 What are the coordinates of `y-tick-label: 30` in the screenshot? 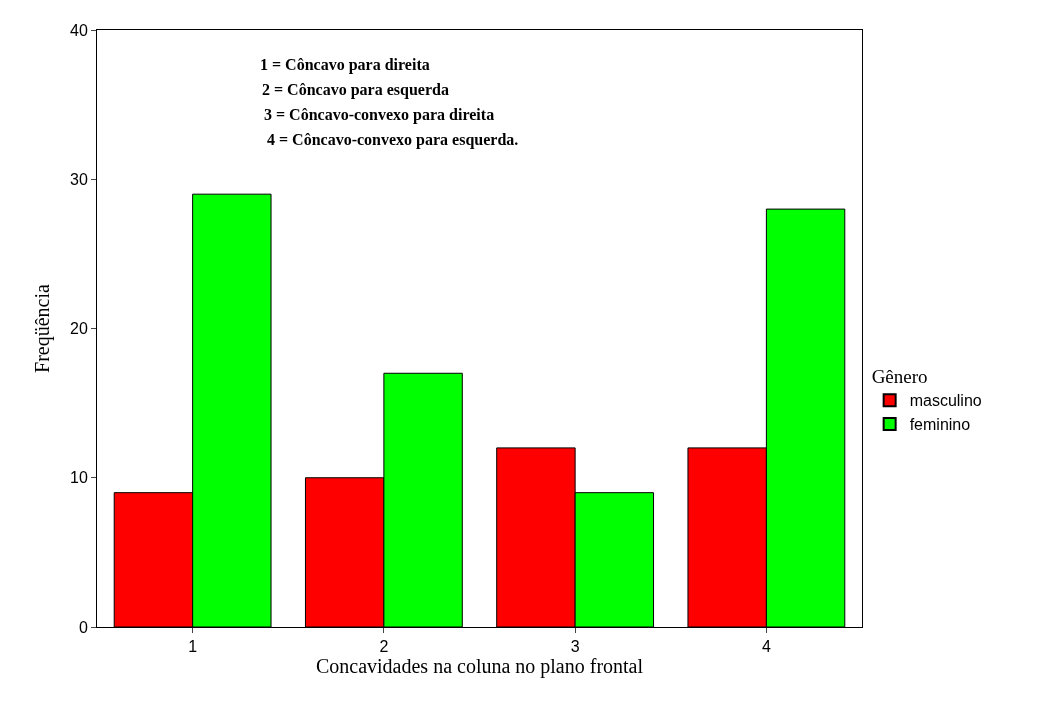 It's located at (79, 179).